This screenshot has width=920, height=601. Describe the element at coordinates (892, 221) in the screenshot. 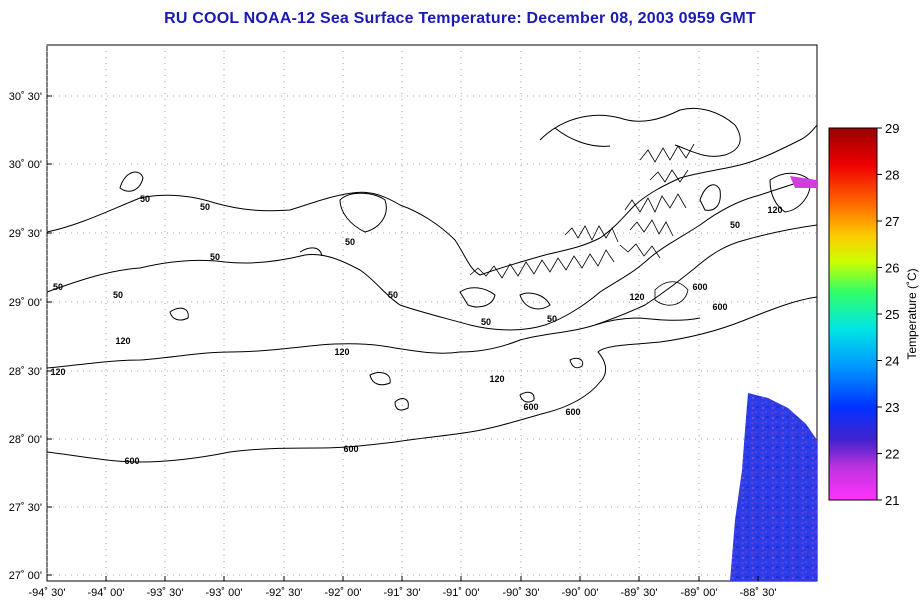

I see `colorbar-tick-label: 27` at that location.